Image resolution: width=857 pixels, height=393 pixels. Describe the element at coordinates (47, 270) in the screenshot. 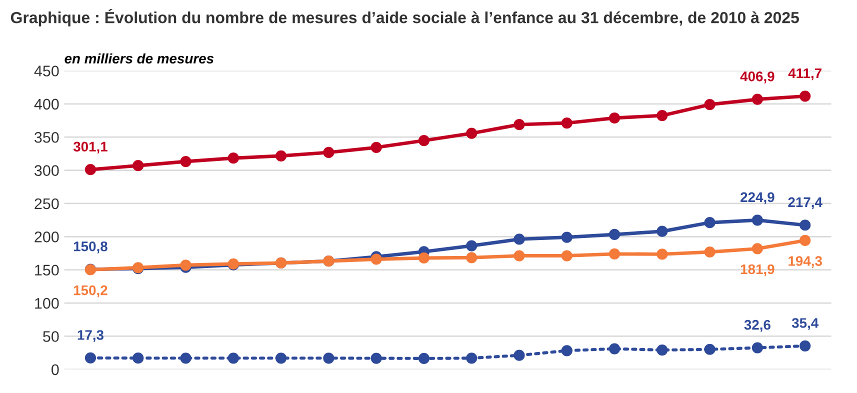

I see `y-tick-label: 150` at that location.